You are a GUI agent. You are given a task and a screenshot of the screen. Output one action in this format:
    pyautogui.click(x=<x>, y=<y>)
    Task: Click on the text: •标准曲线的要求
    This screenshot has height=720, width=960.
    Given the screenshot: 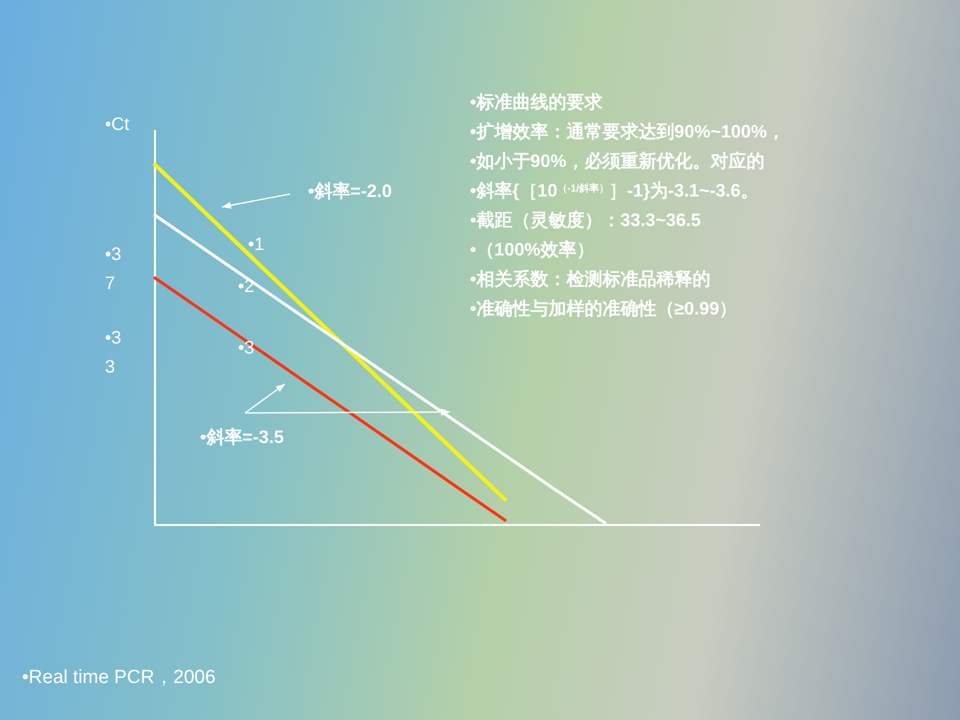 What is the action you would take?
    pyautogui.click(x=537, y=102)
    